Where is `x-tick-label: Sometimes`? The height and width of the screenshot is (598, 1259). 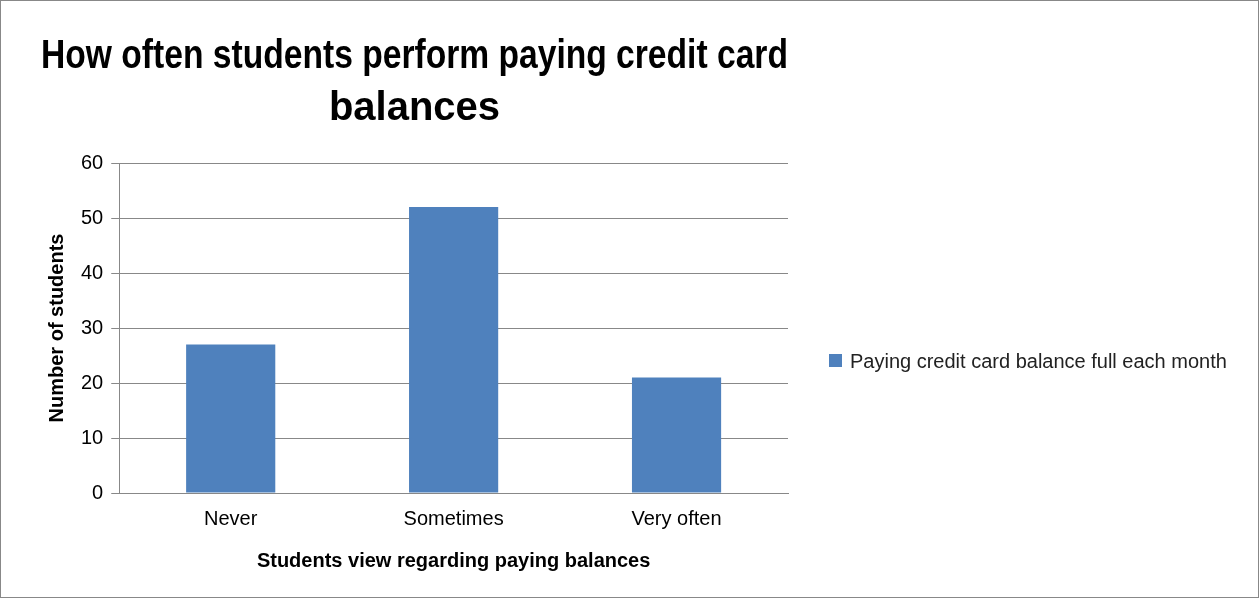 x-tick-label: Sometimes is located at coordinates (453, 517).